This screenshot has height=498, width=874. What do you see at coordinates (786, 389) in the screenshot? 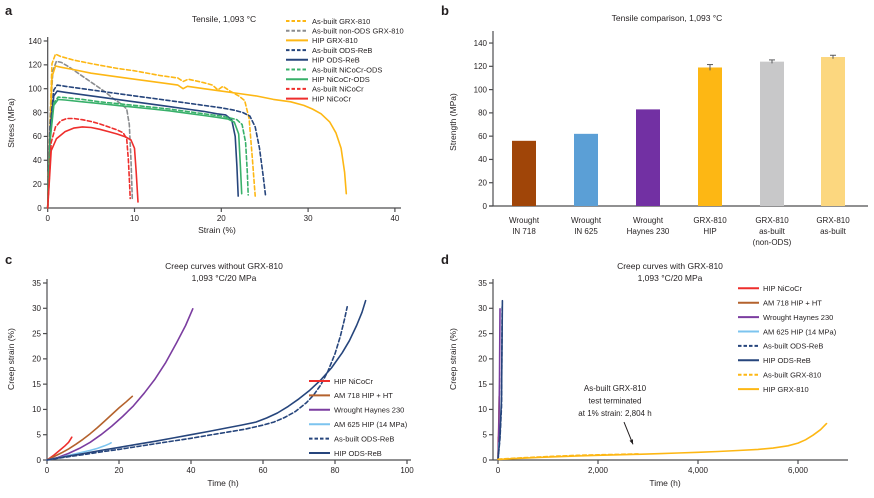
I see `legend-label: HIP GRX-810` at bounding box center [786, 389].